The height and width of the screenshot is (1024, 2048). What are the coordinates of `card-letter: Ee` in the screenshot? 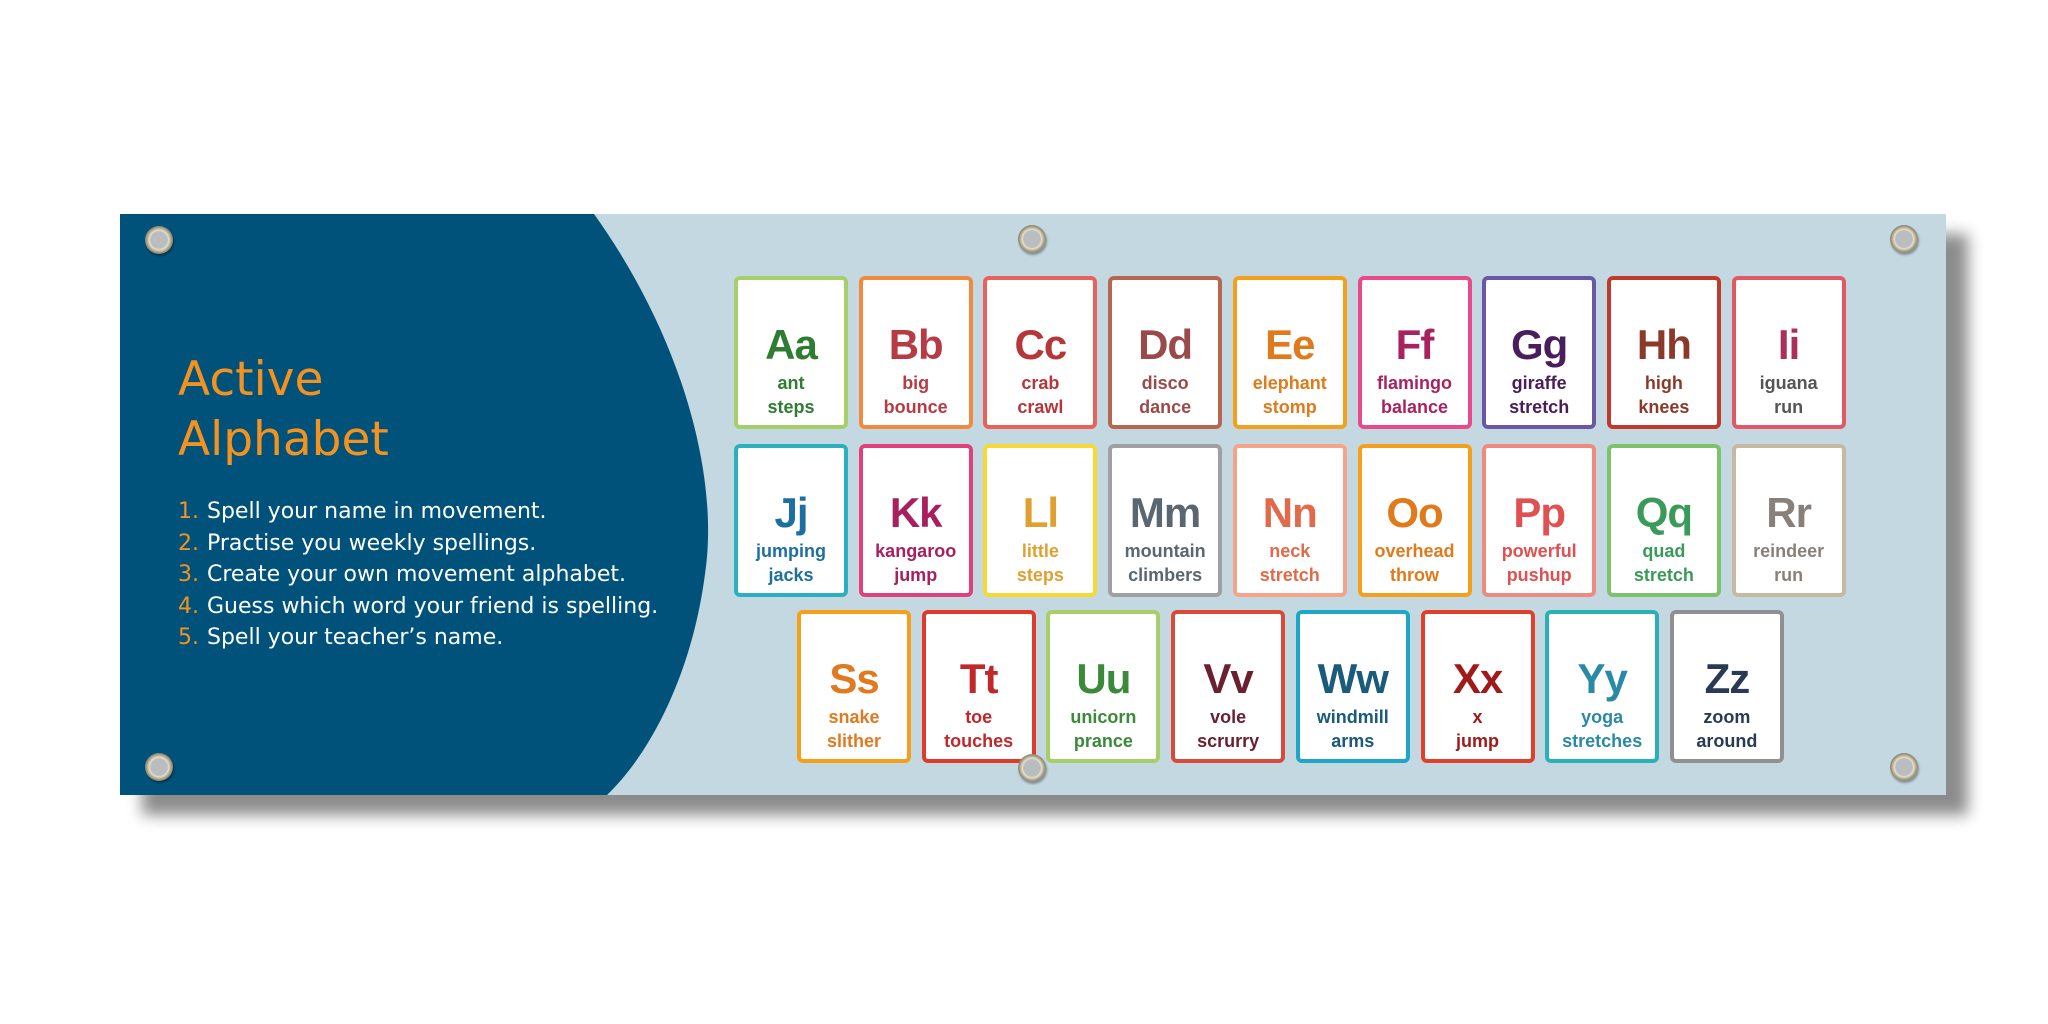 It's located at (1290, 344).